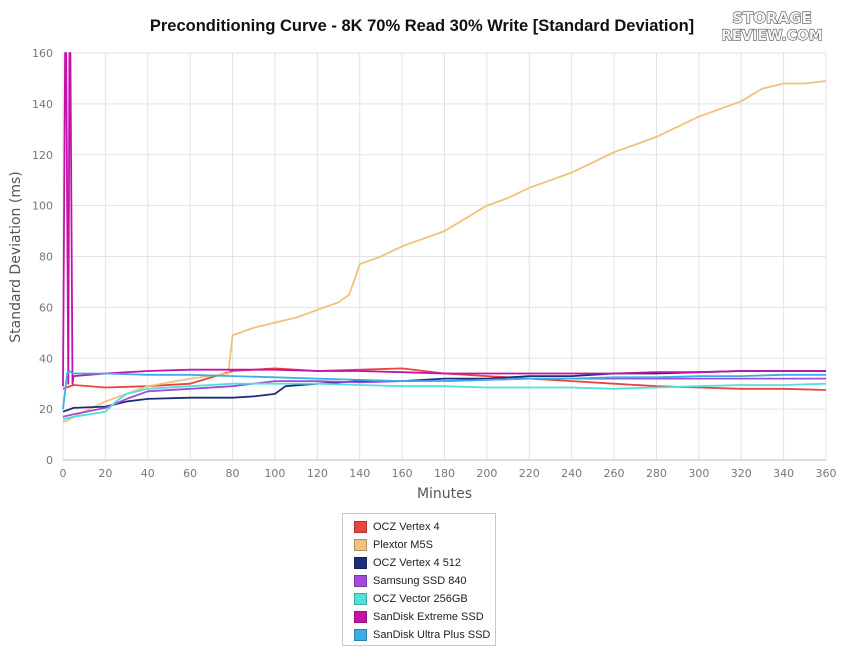  I want to click on x-tick-label: 240, so click(571, 473).